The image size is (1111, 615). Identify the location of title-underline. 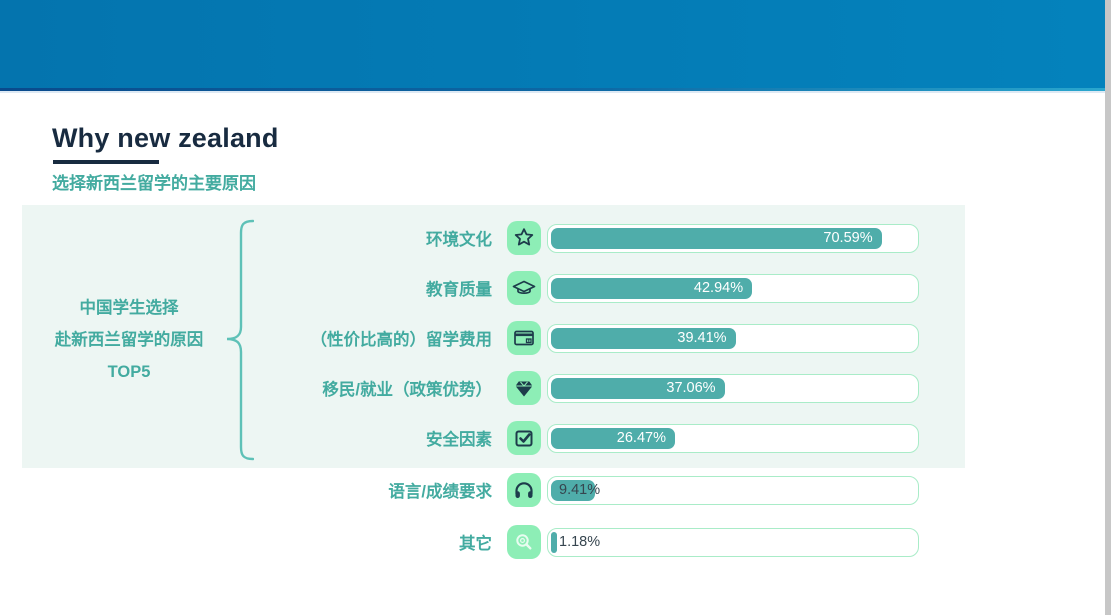
(106, 162).